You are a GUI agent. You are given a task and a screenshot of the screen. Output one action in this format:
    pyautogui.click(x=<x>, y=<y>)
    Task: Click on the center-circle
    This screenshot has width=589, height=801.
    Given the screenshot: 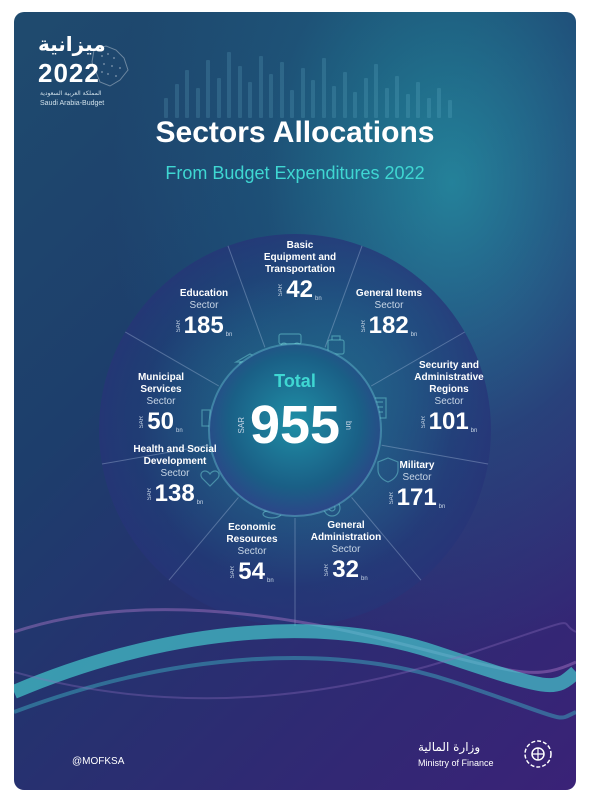 What is the action you would take?
    pyautogui.click(x=295, y=430)
    